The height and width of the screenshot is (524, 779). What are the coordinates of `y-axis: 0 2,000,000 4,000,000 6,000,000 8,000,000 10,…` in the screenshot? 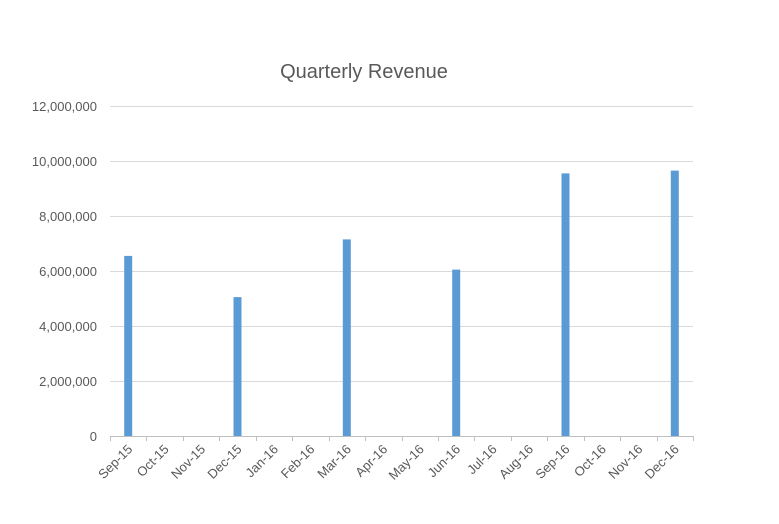 It's located at (64, 271).